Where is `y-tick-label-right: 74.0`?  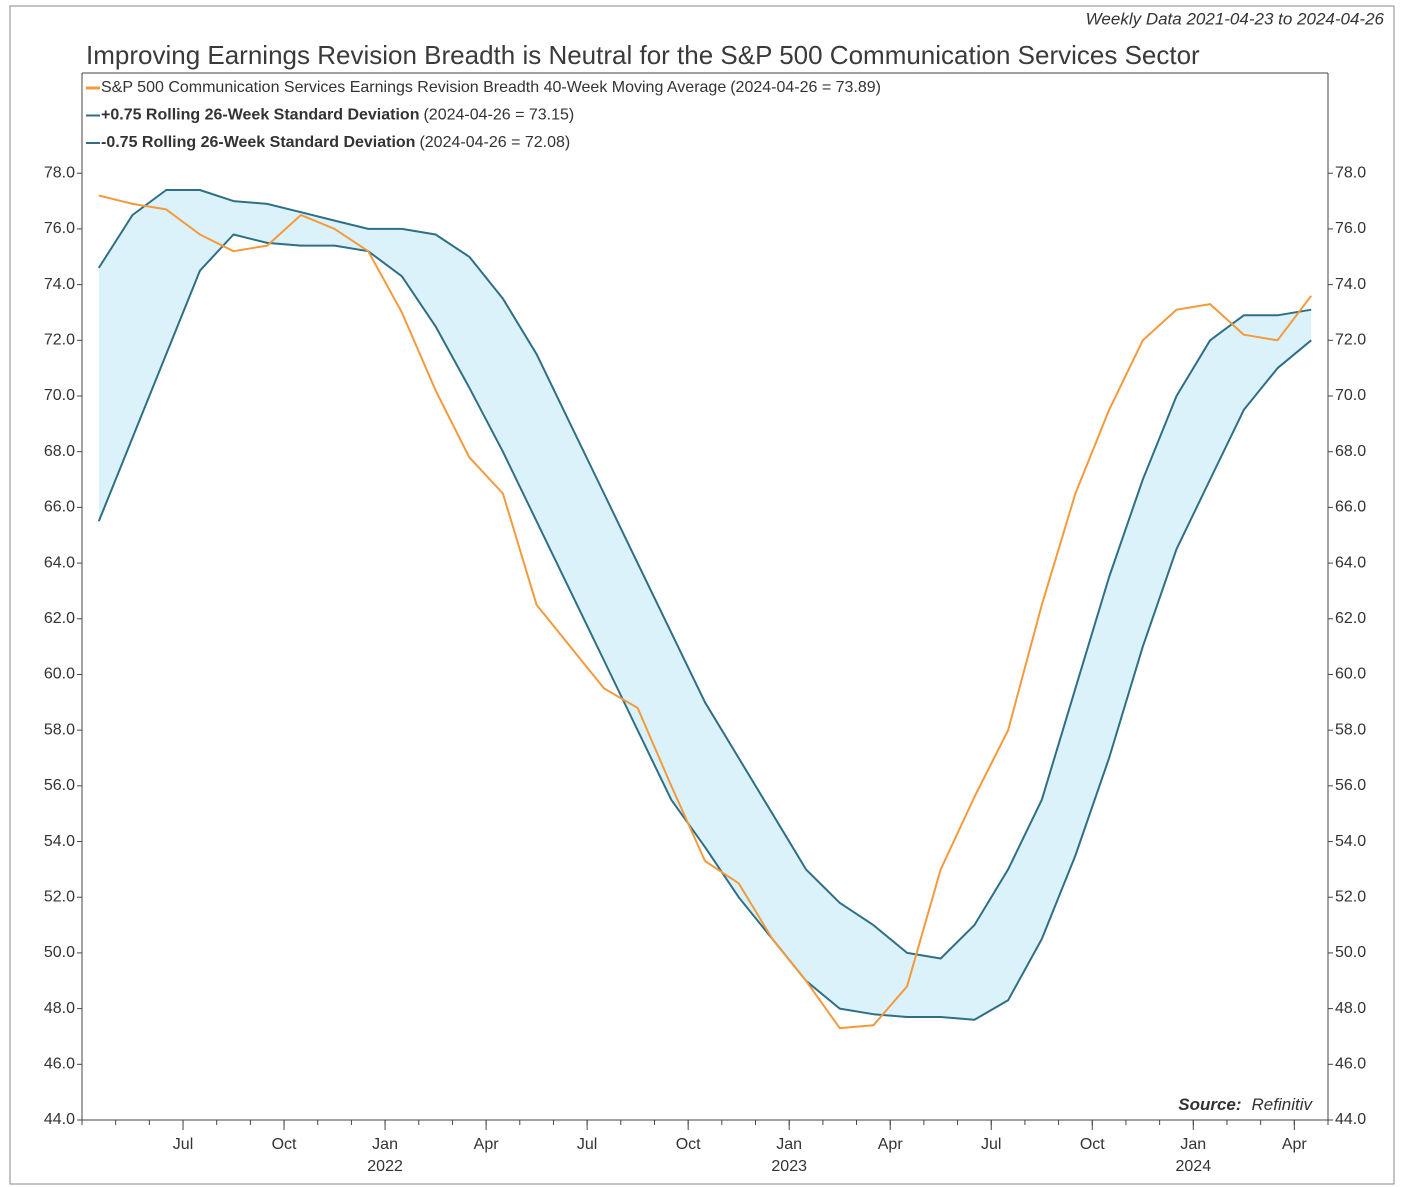 y-tick-label-right: 74.0 is located at coordinates (1350, 284).